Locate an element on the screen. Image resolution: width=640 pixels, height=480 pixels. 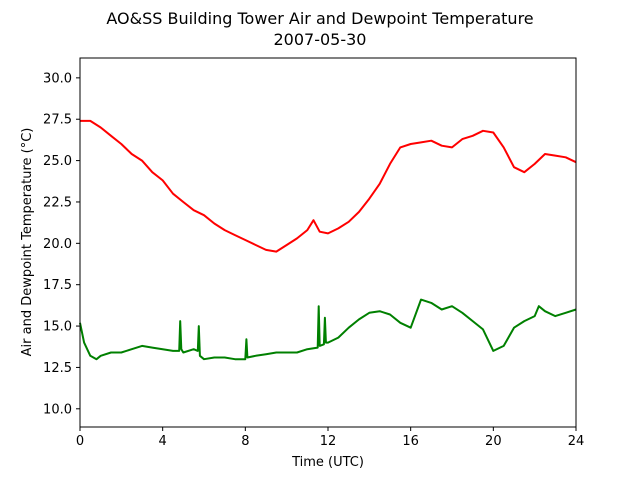
chart-subtitle: 2007-05-30 is located at coordinates (320, 39).